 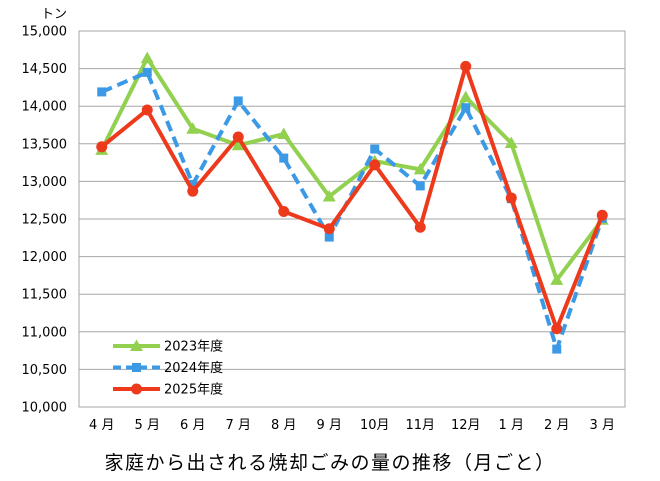 What do you see at coordinates (420, 425) in the screenshot?
I see `x-tick-label: 11月` at bounding box center [420, 425].